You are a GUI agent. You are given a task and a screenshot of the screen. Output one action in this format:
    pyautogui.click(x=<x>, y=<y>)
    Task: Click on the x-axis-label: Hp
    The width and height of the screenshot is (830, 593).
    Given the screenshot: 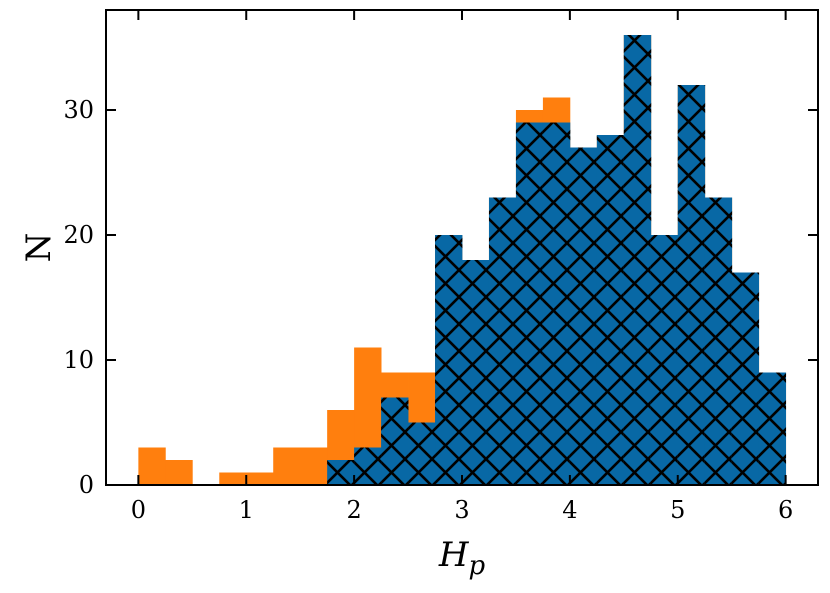 What is the action you would take?
    pyautogui.click(x=462, y=558)
    